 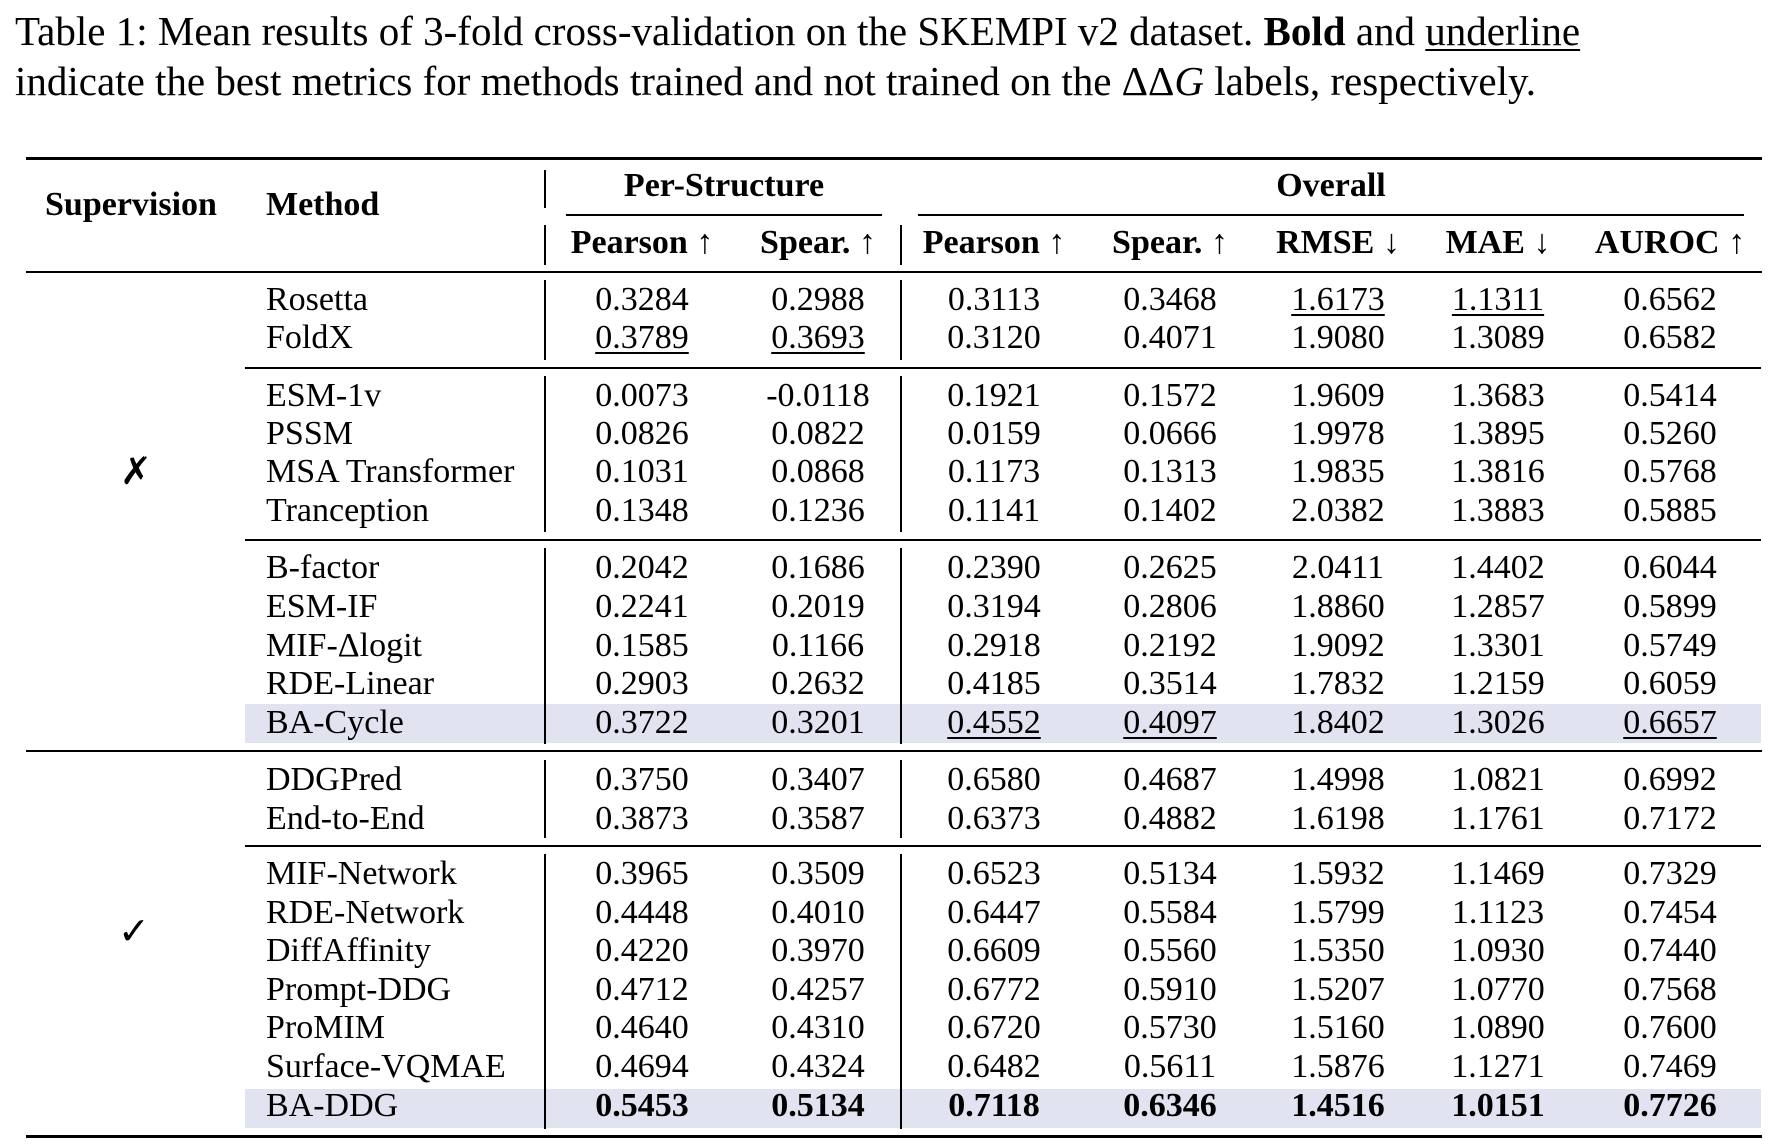 I want to click on method-cell: Tranception, so click(x=348, y=510).